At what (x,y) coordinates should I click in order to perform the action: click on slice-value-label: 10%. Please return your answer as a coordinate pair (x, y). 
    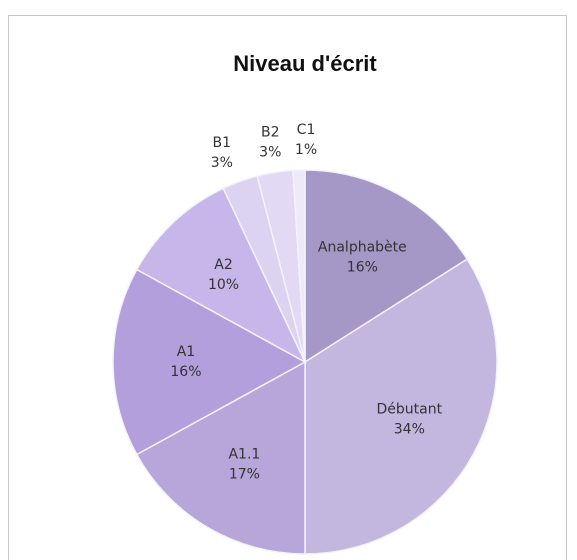
    Looking at the image, I should click on (223, 285).